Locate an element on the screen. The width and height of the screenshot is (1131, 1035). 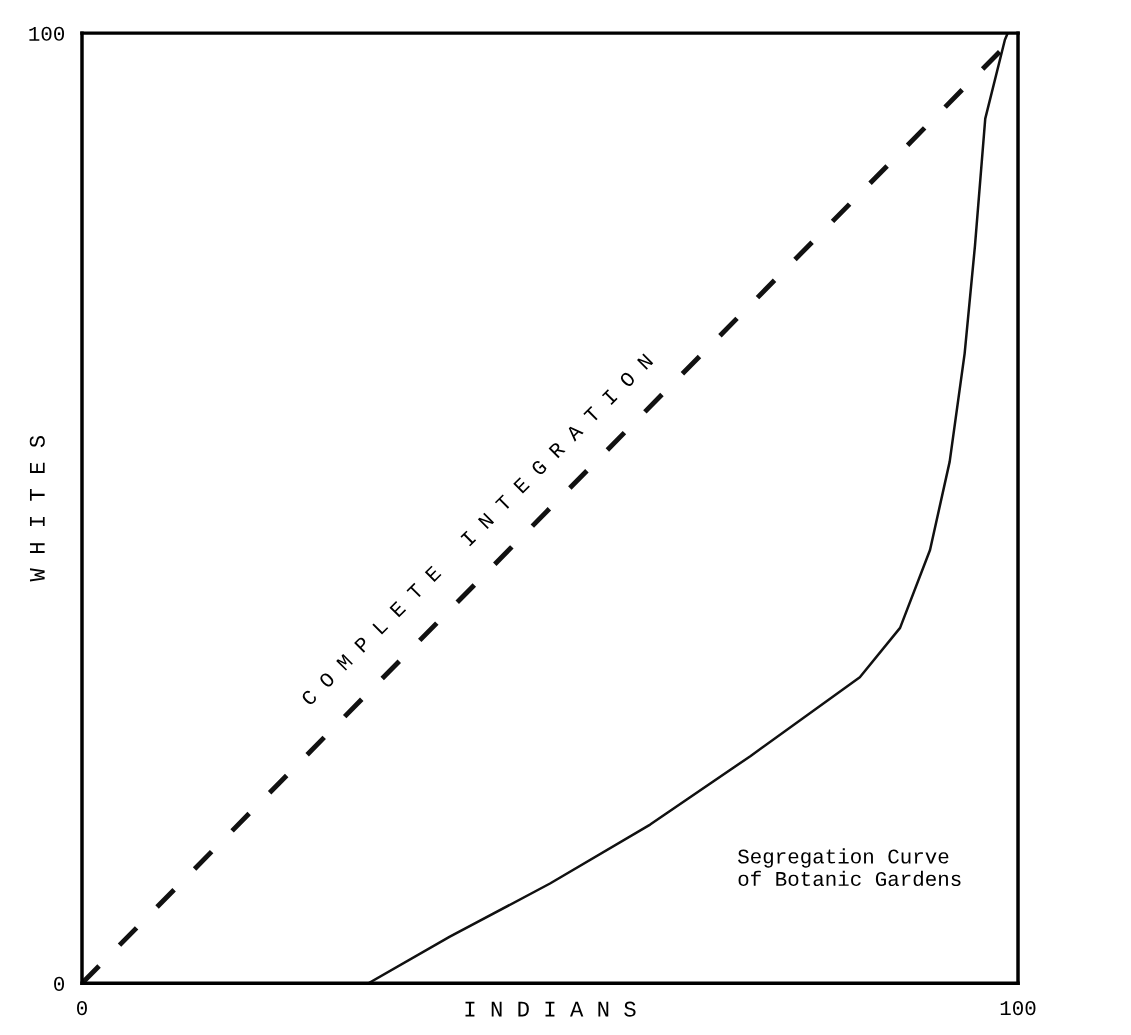
y-axis-title: W H I T E S is located at coordinates (37, 508).